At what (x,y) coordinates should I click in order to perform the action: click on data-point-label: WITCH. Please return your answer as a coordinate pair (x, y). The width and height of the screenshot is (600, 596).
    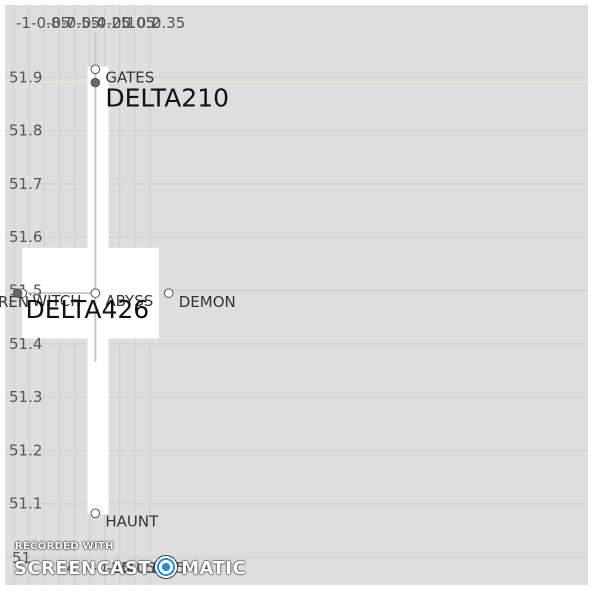
    Looking at the image, I should click on (56, 301).